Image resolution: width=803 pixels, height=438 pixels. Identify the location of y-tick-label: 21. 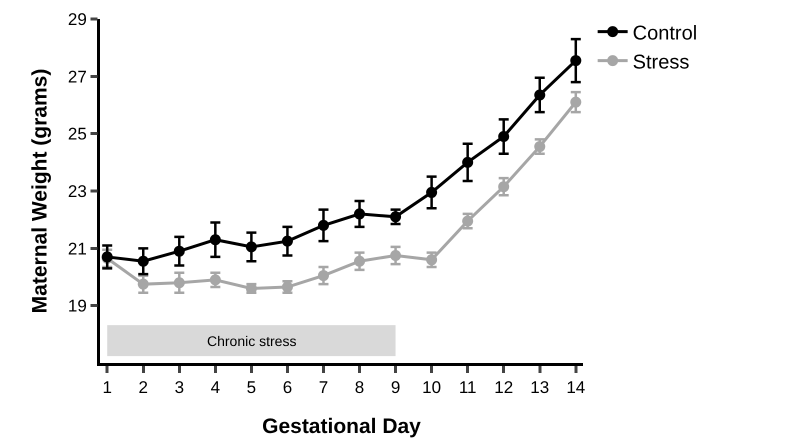
(77, 248).